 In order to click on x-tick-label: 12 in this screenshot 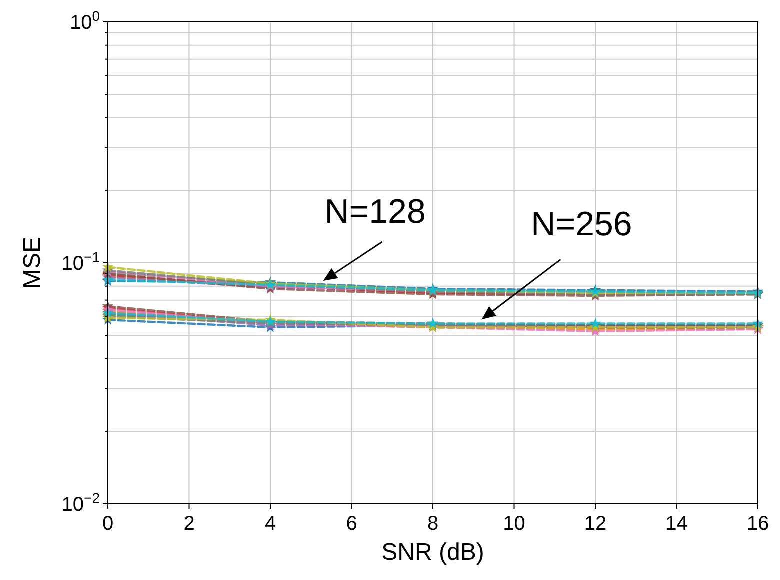, I will do `click(595, 524)`.